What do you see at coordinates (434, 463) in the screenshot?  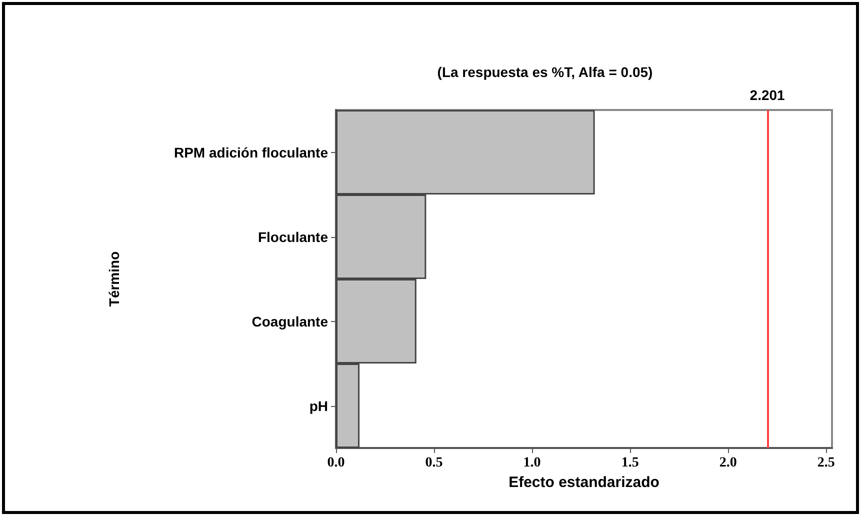 I see `x-tick-label: 0.5` at bounding box center [434, 463].